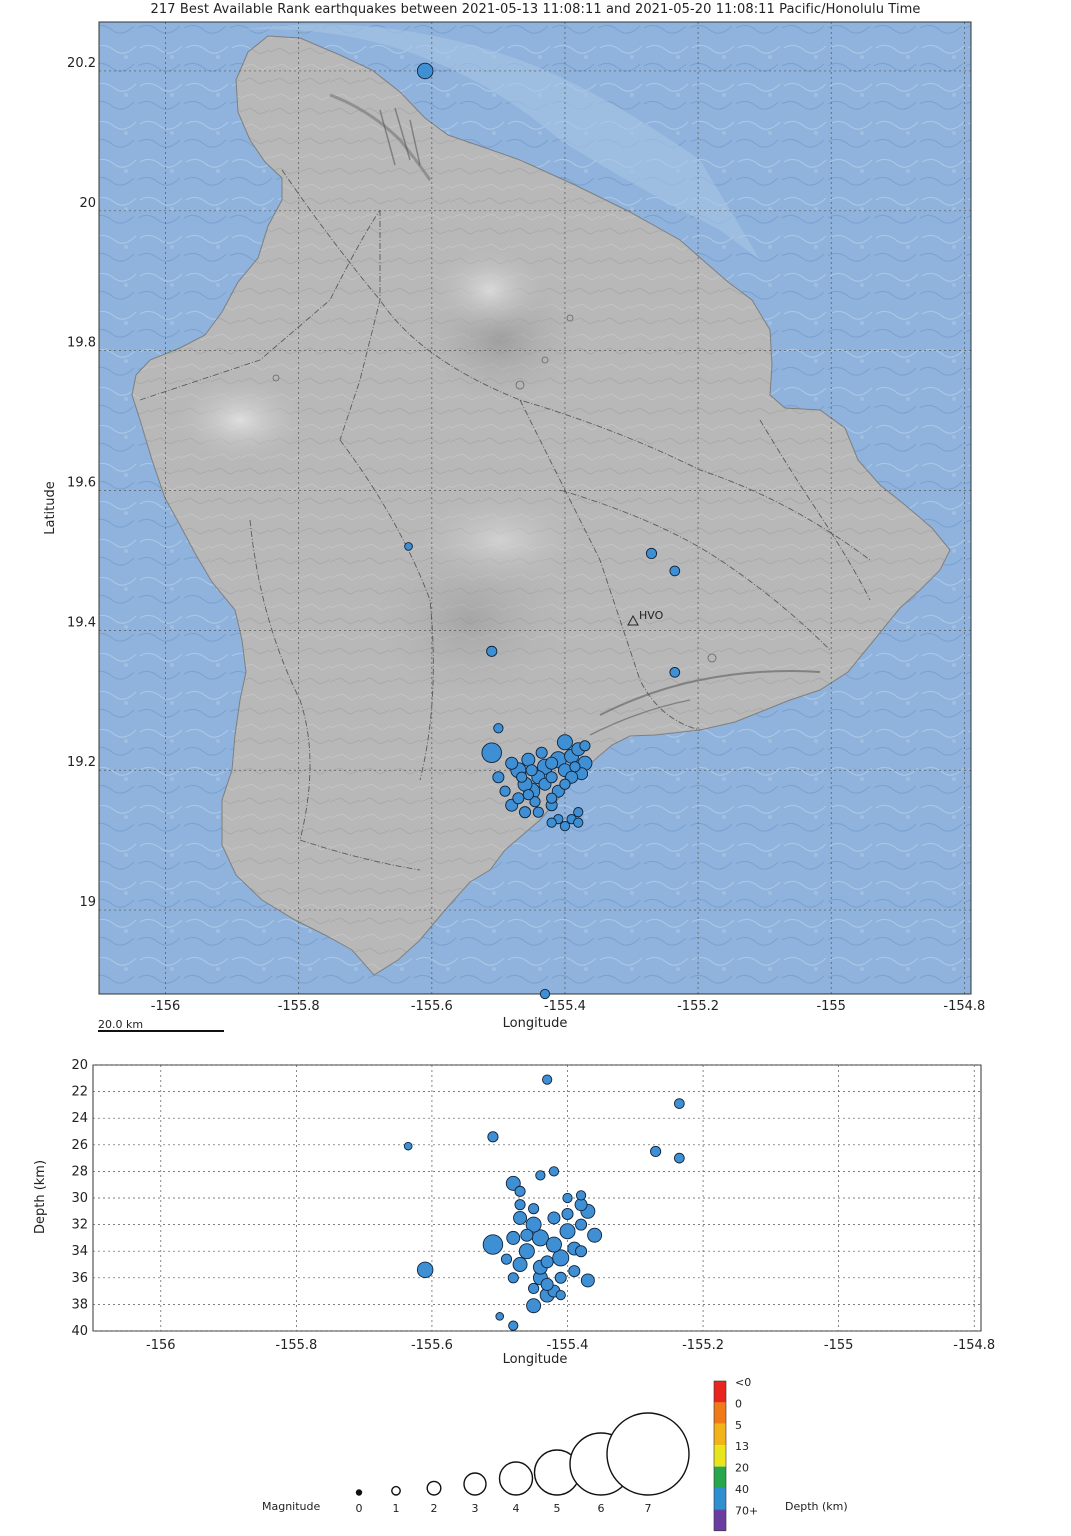  What do you see at coordinates (516, 1508) in the screenshot?
I see `magnitude-legend-value: 4` at bounding box center [516, 1508].